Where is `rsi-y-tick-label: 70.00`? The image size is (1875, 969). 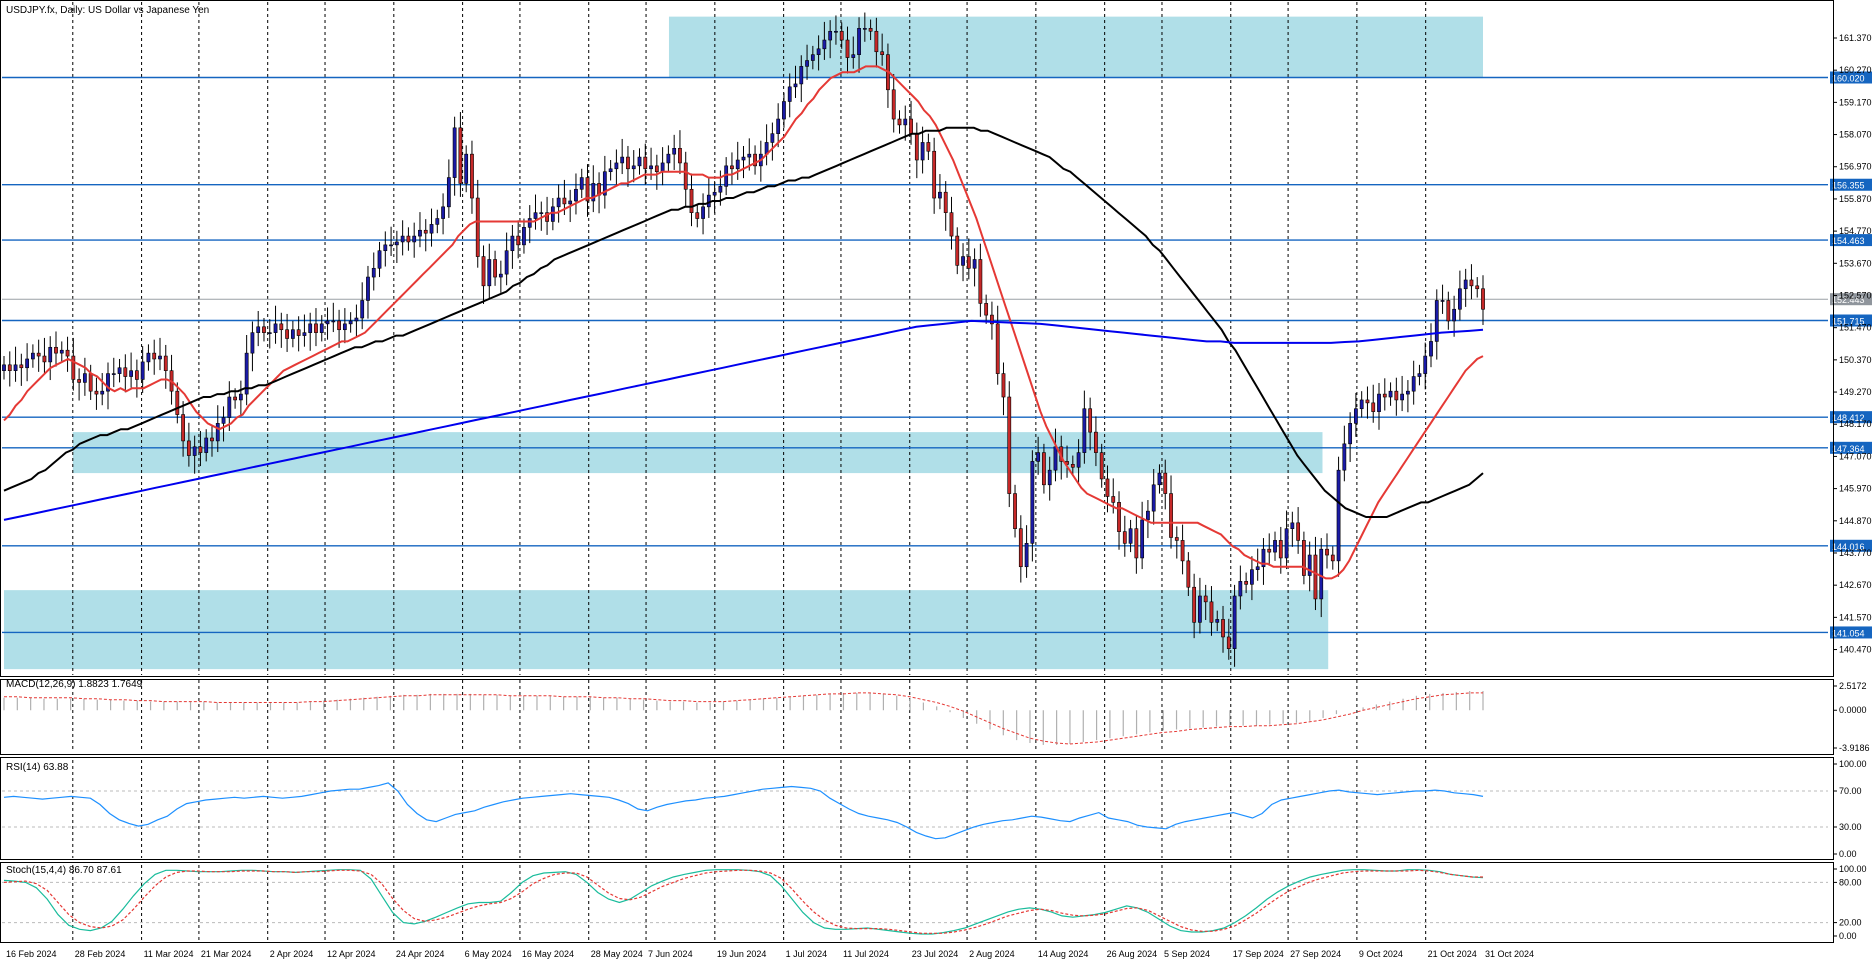
rsi-y-tick-label: 70.00 is located at coordinates (1850, 791).